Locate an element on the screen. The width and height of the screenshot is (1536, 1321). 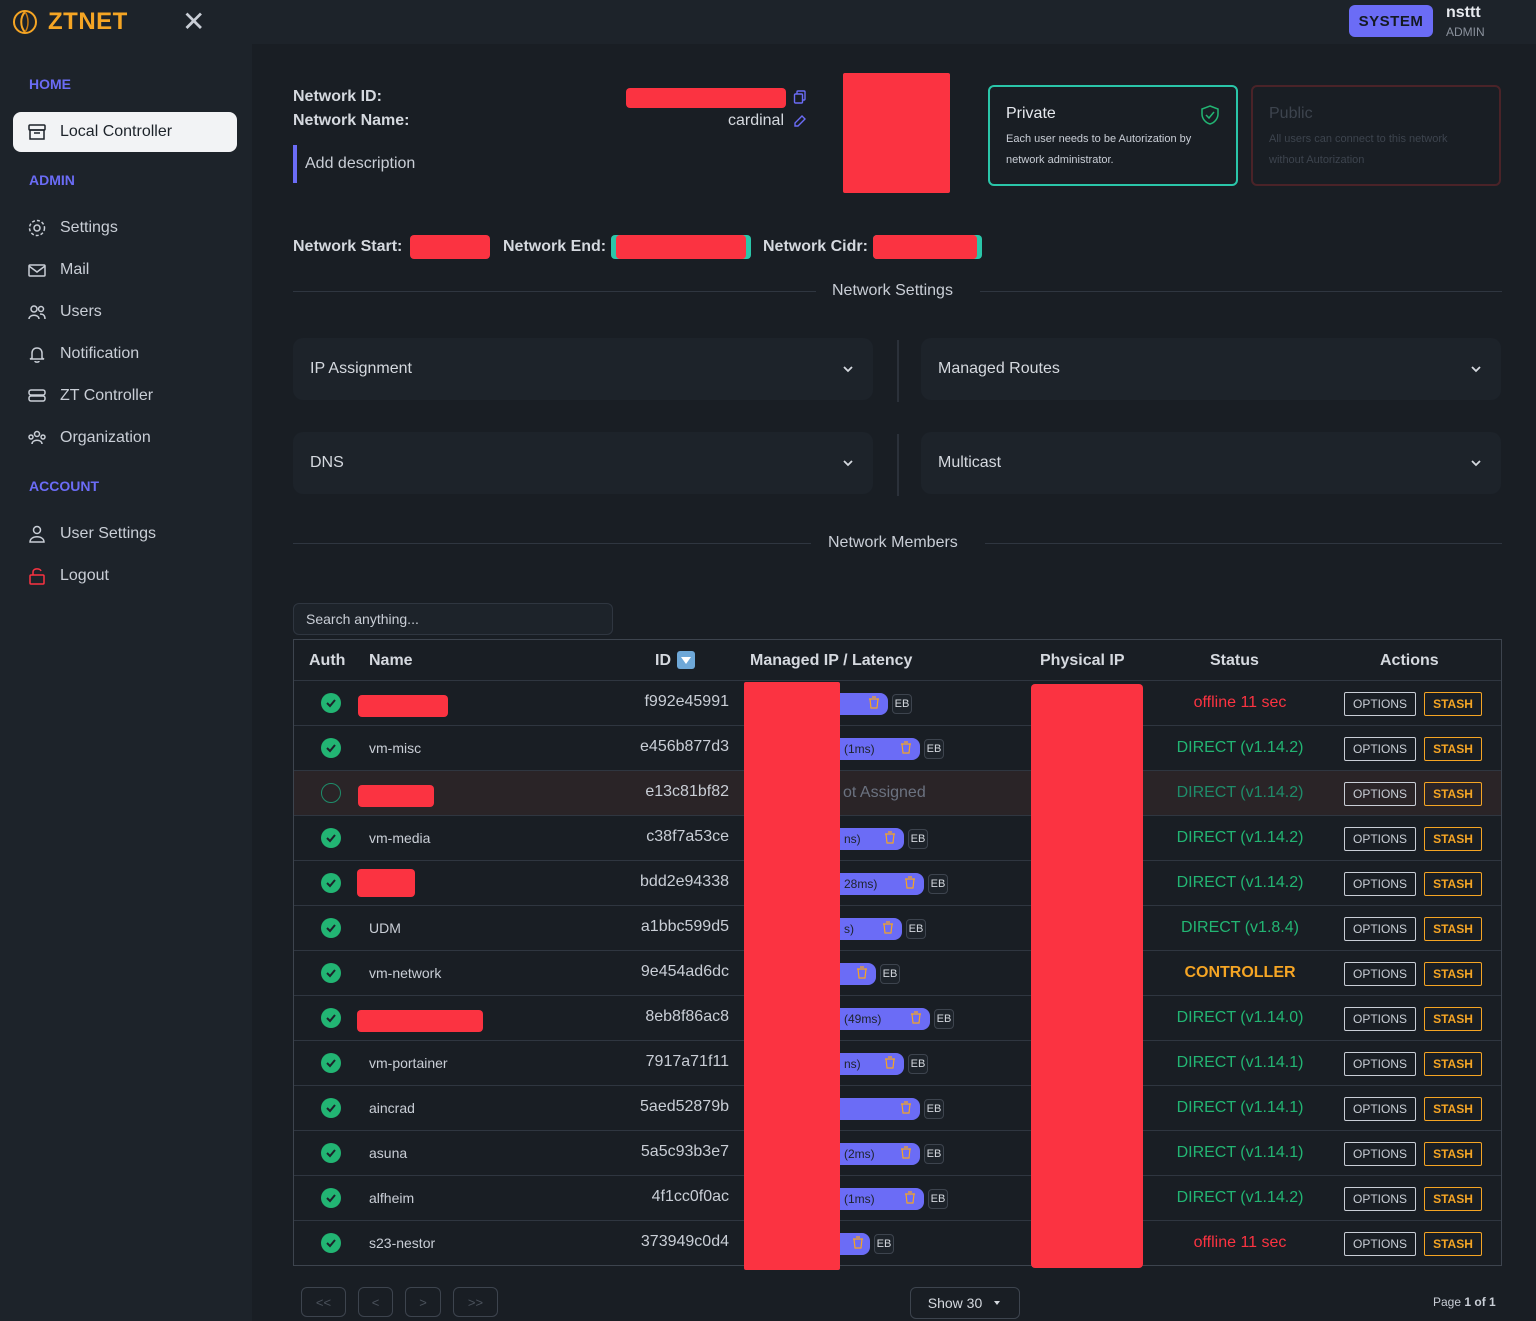
header-managed-ip: Managed IP / Latency is located at coordinates (831, 660).